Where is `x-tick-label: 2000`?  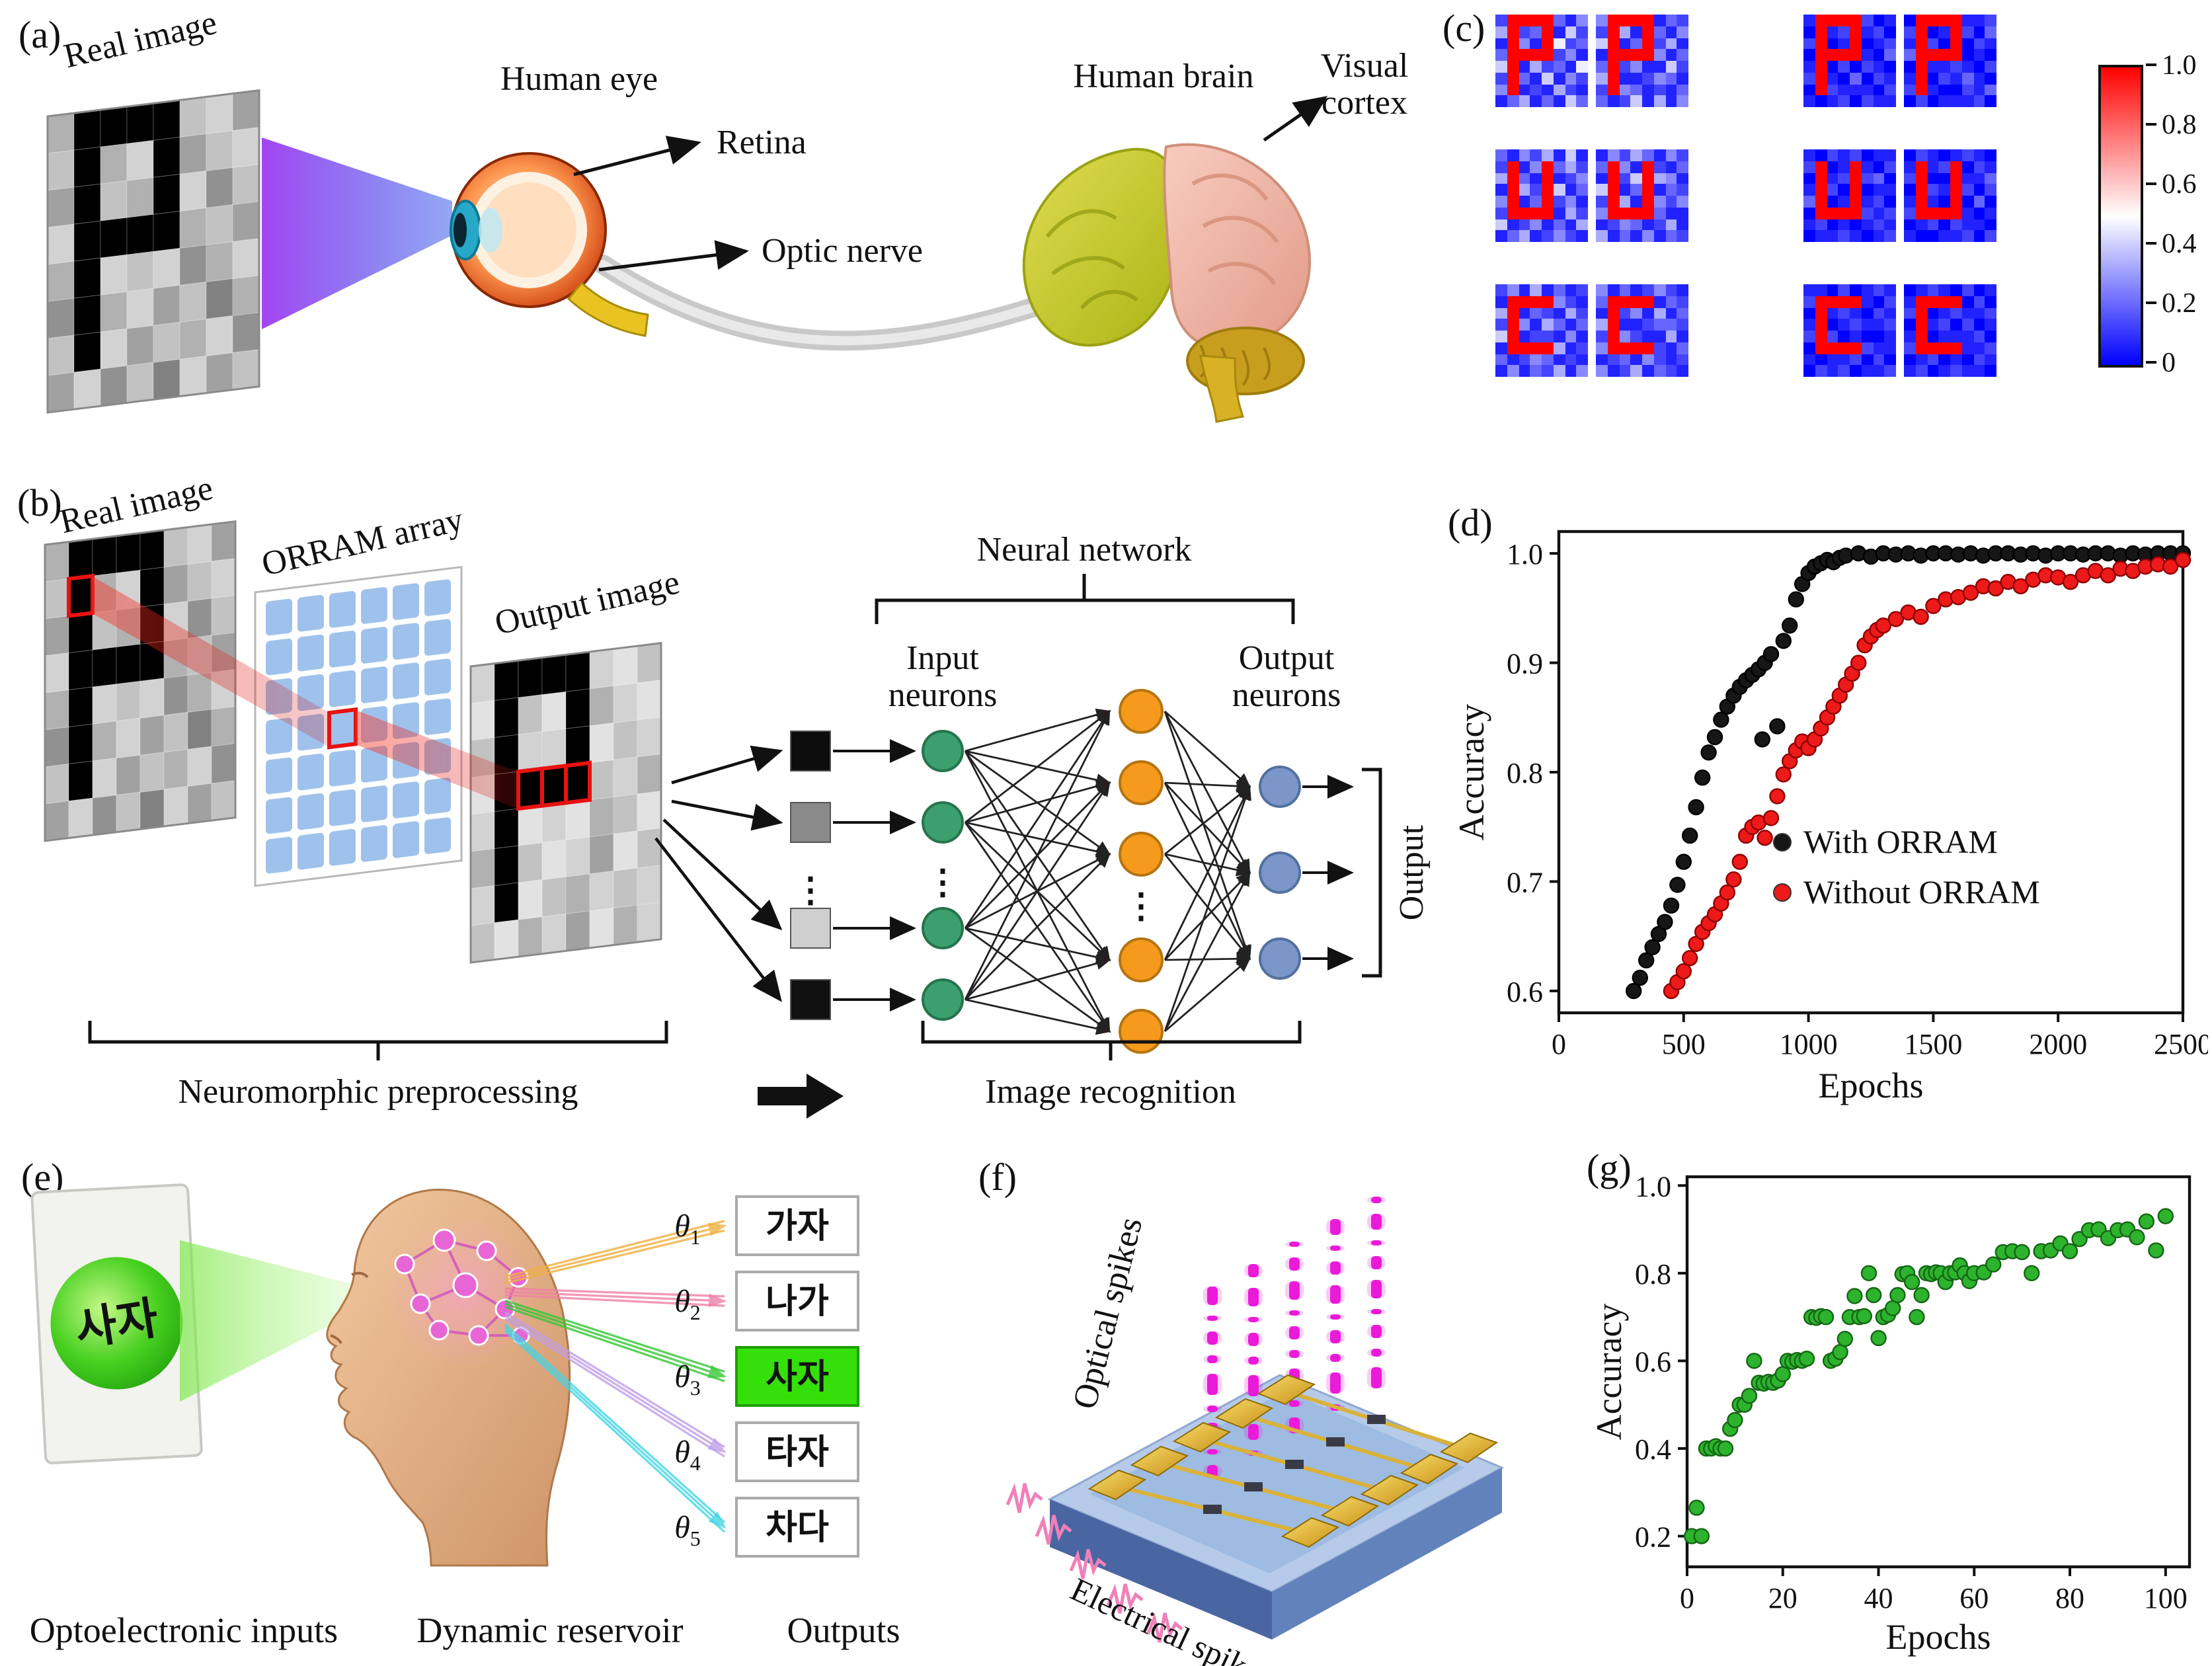 x-tick-label: 2000 is located at coordinates (2058, 1044).